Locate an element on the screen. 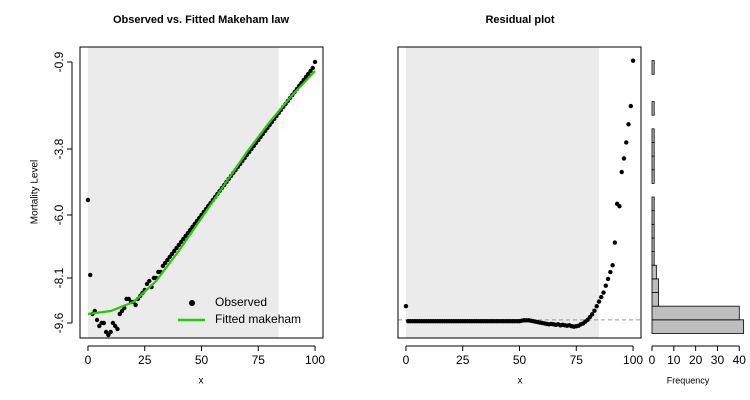  legend-label: Observed is located at coordinates (241, 302).